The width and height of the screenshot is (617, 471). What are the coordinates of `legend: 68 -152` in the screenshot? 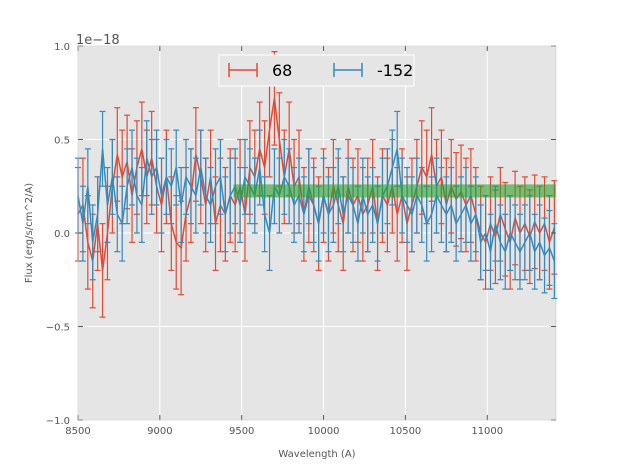 It's located at (316, 70).